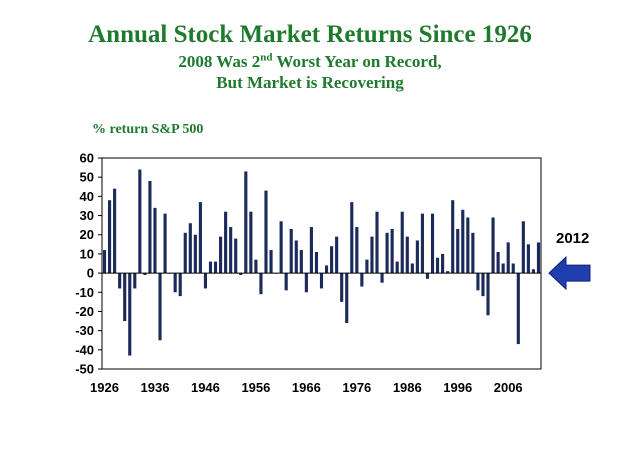 Image resolution: width=620 pixels, height=465 pixels. What do you see at coordinates (255, 387) in the screenshot?
I see `x-tick-label: 1956` at bounding box center [255, 387].